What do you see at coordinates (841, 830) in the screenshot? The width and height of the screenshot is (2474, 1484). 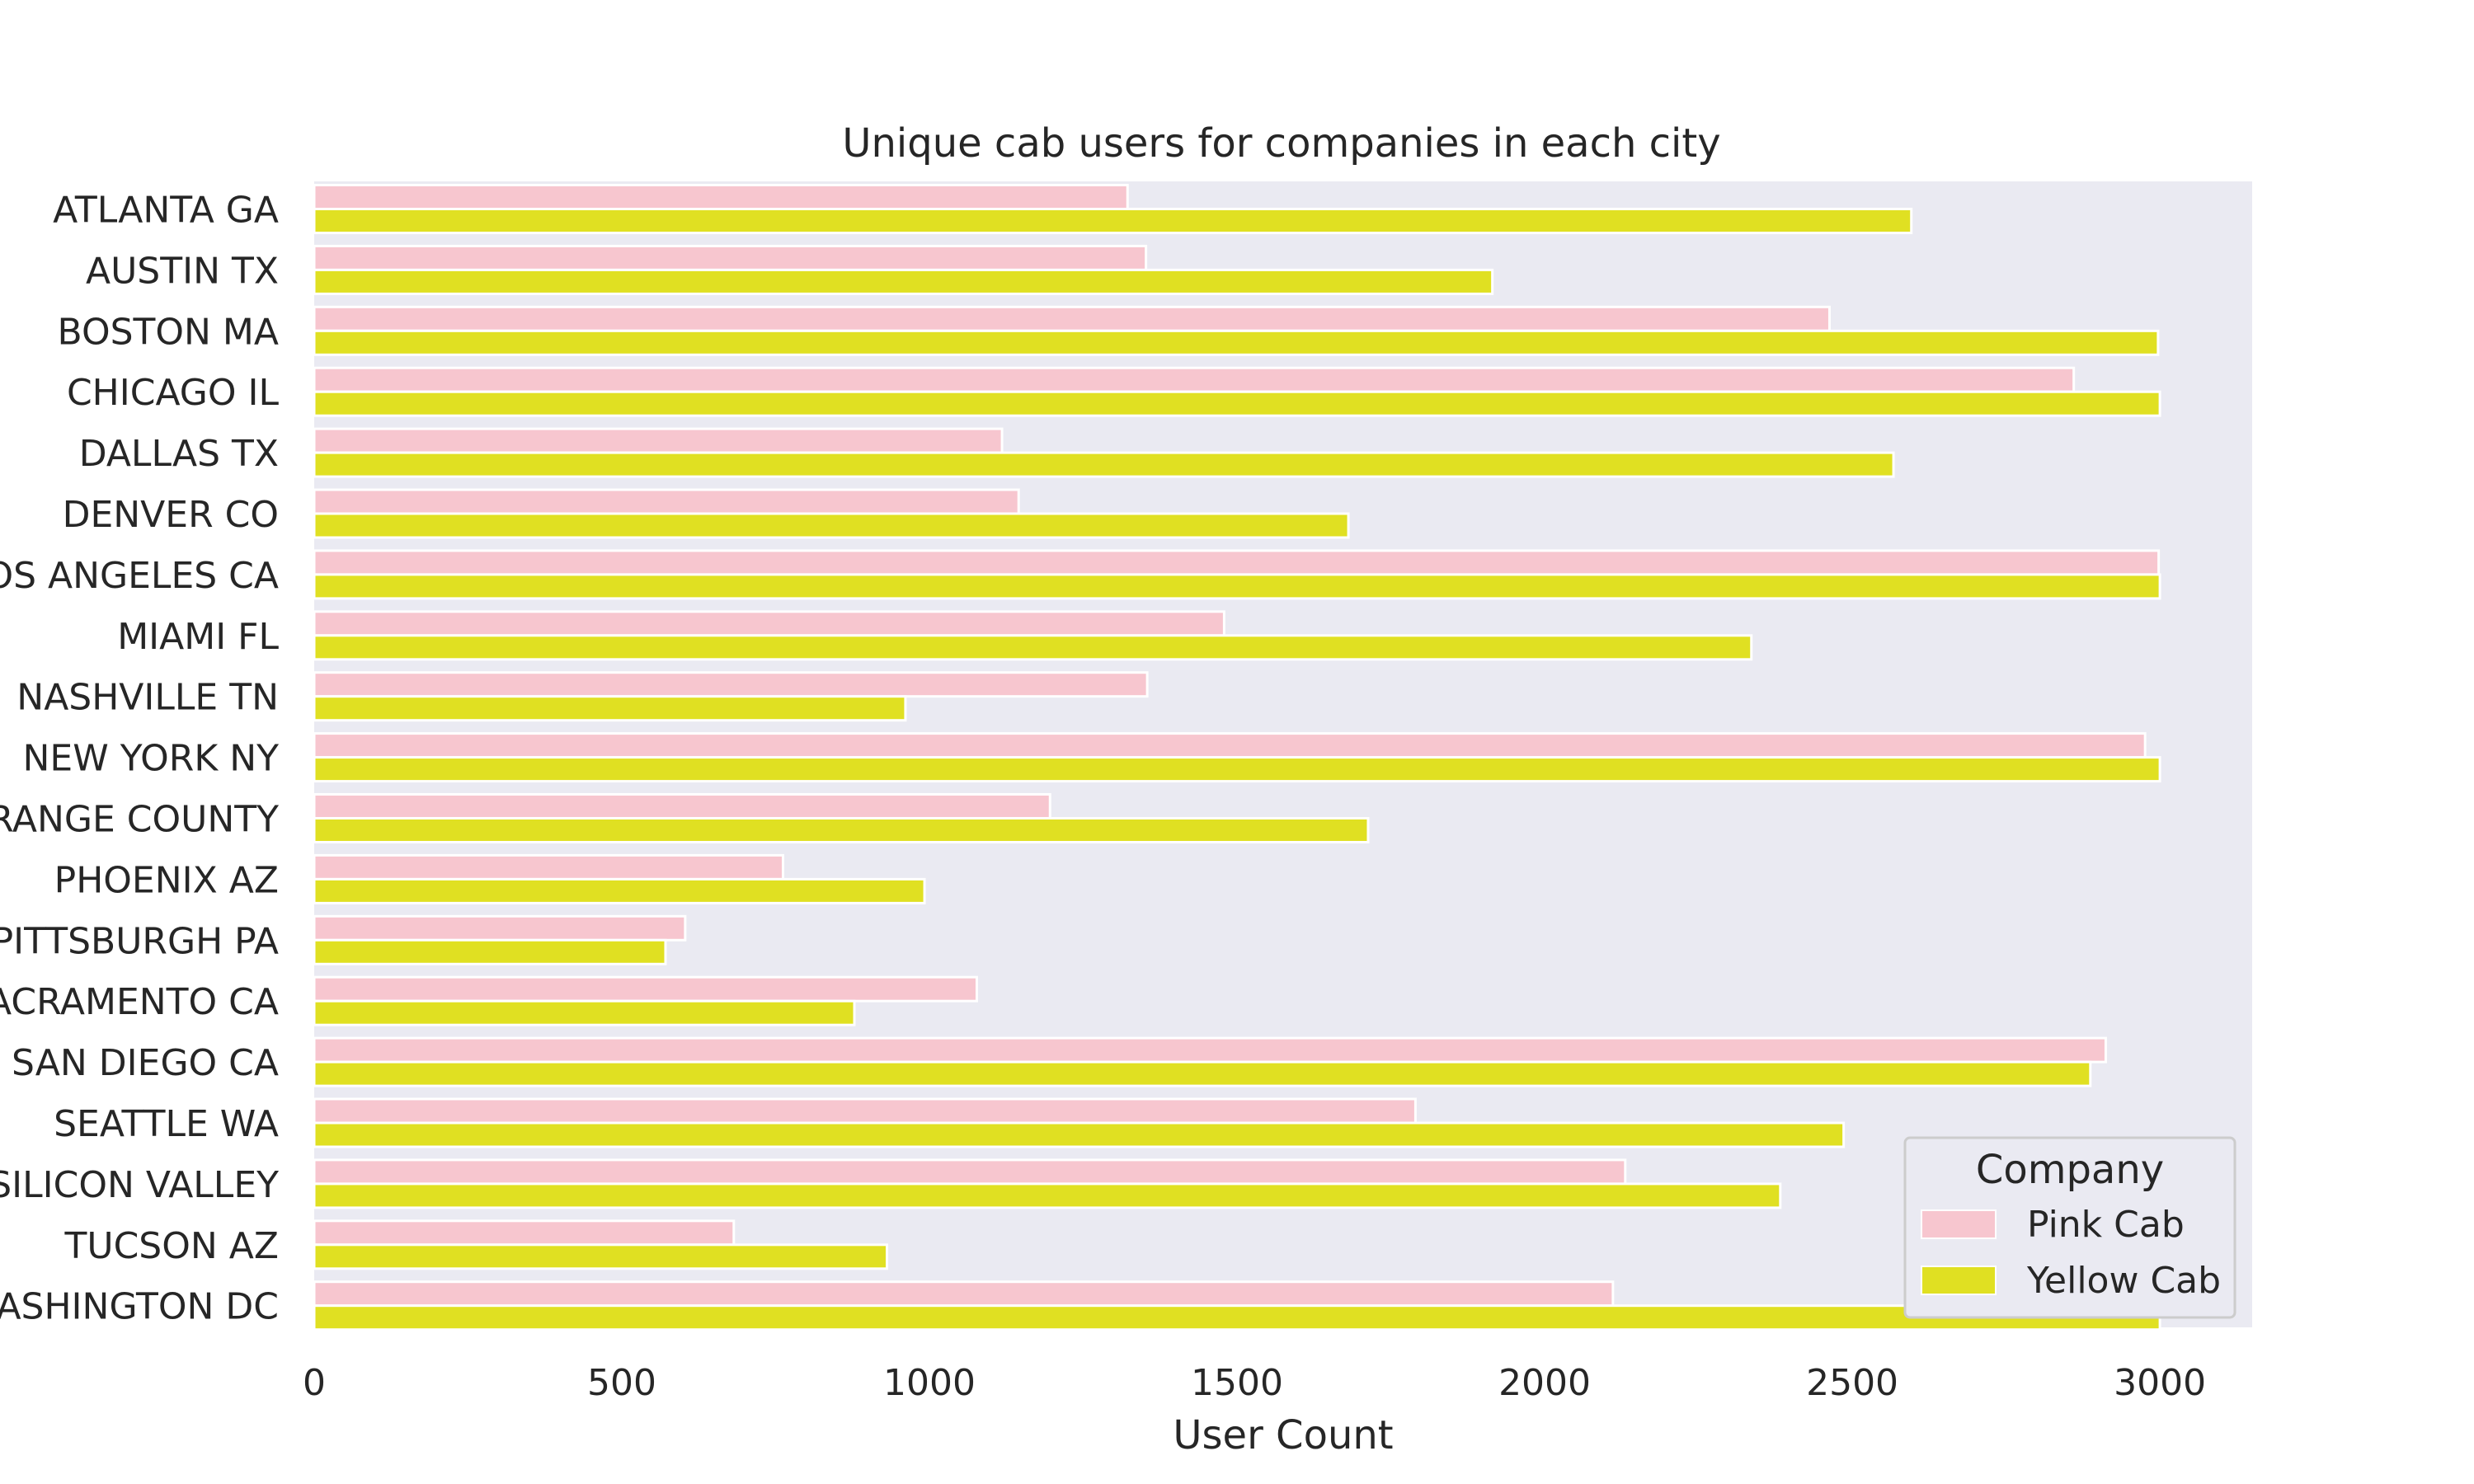 I see `bar-yellow-cab-orange-county` at bounding box center [841, 830].